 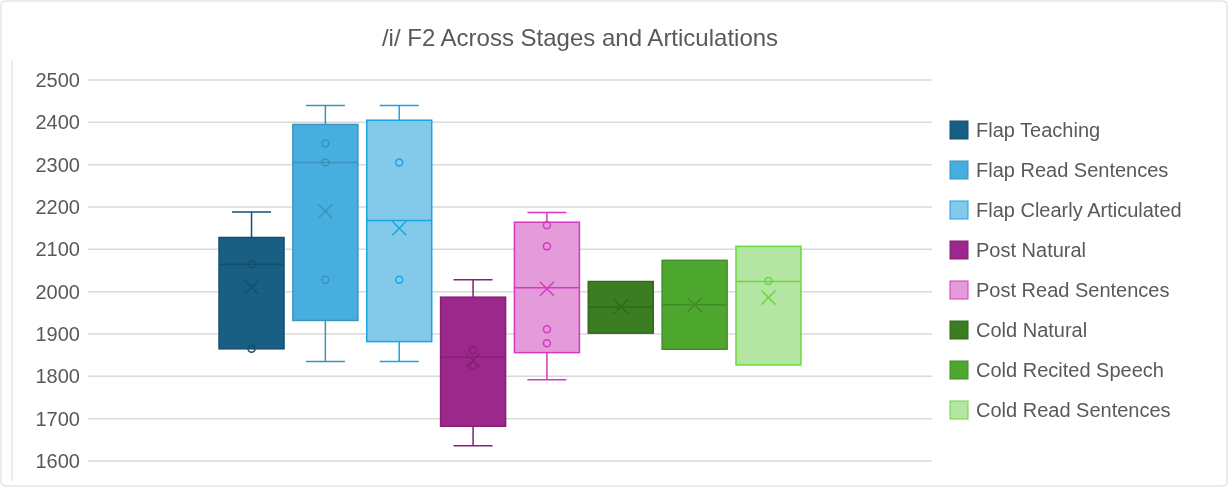 I want to click on y-tick-label: 2300, so click(x=57, y=164).